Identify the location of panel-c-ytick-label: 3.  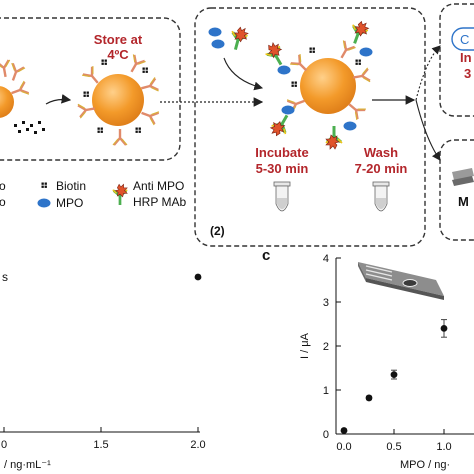
(326, 303).